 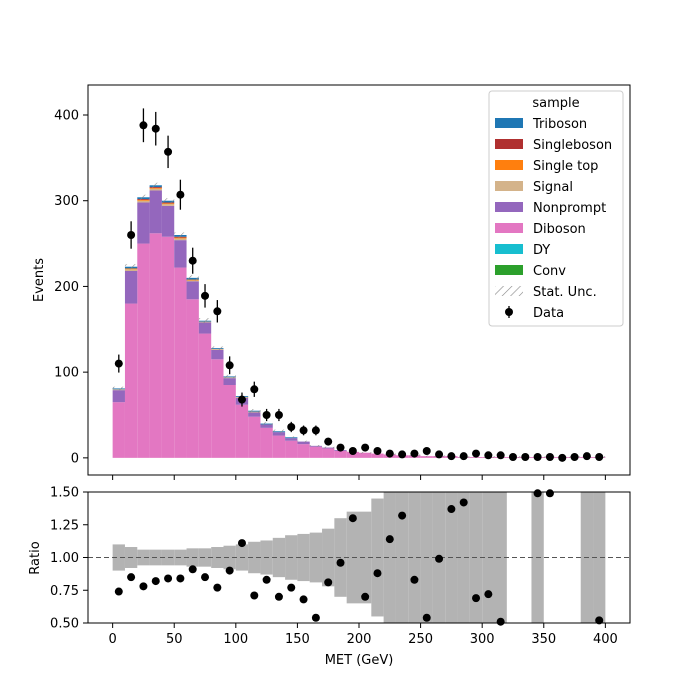 What do you see at coordinates (39, 280) in the screenshot?
I see `main-y-axis-label: Events` at bounding box center [39, 280].